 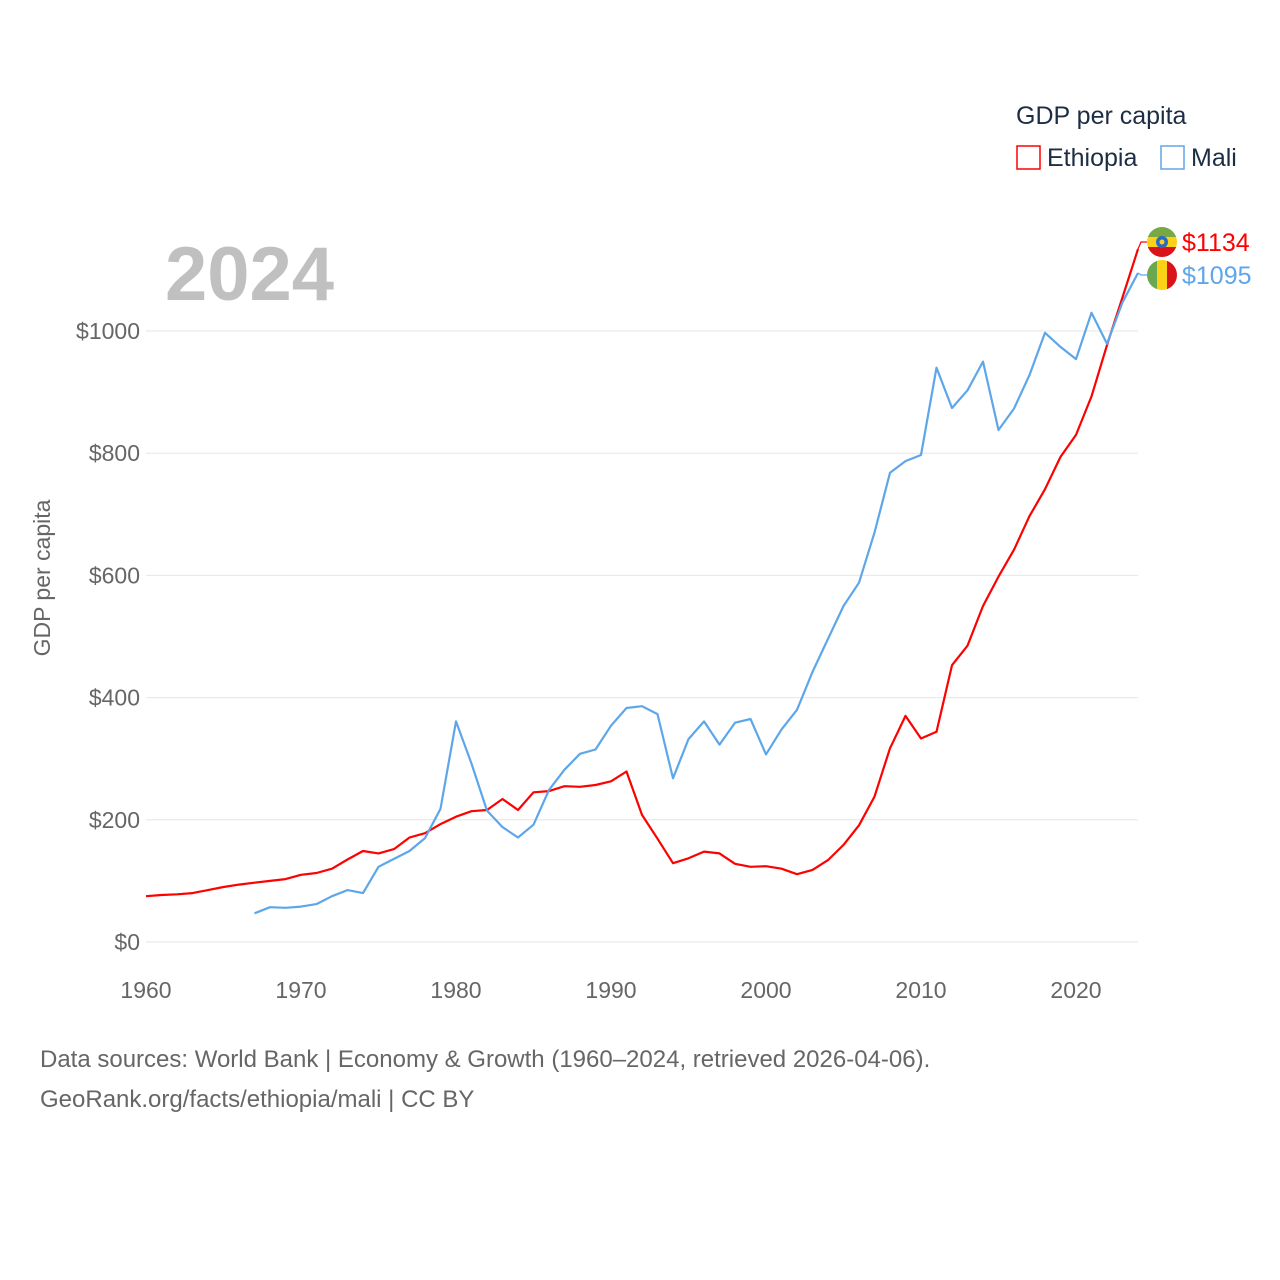 What do you see at coordinates (920, 990) in the screenshot?
I see `x-tick-label: 2010` at bounding box center [920, 990].